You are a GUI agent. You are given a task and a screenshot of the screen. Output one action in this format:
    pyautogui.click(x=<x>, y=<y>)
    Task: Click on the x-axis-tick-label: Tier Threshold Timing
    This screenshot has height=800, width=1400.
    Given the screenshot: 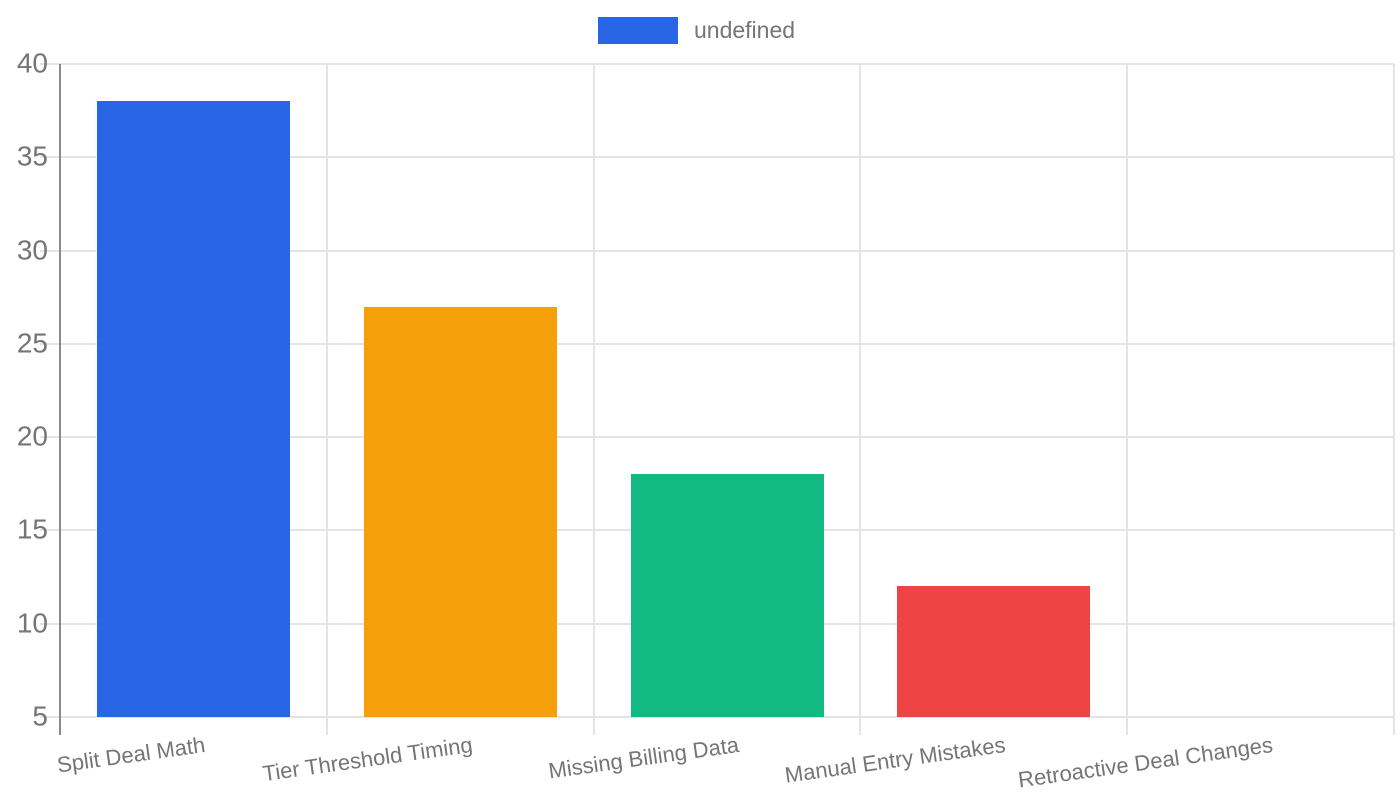 What is the action you would take?
    pyautogui.click(x=367, y=759)
    